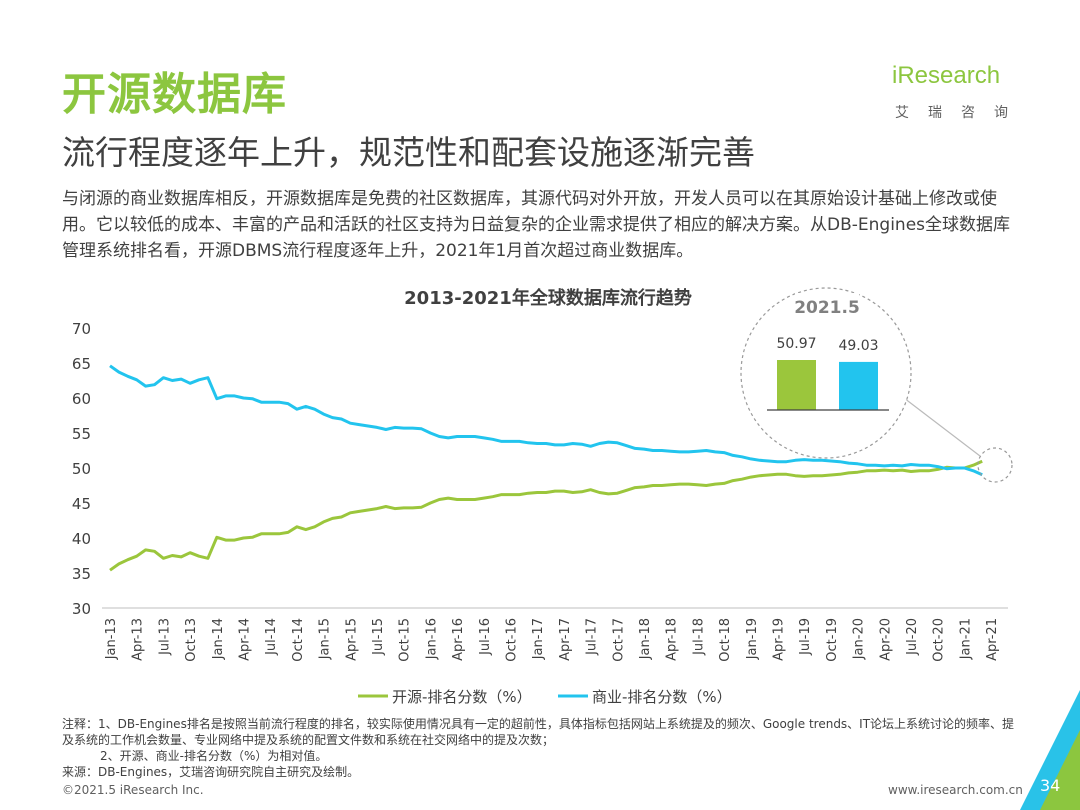 This screenshot has width=1080, height=810. I want to click on iresearch-logo: iResearch 艾瑞咨询, so click(962, 93).